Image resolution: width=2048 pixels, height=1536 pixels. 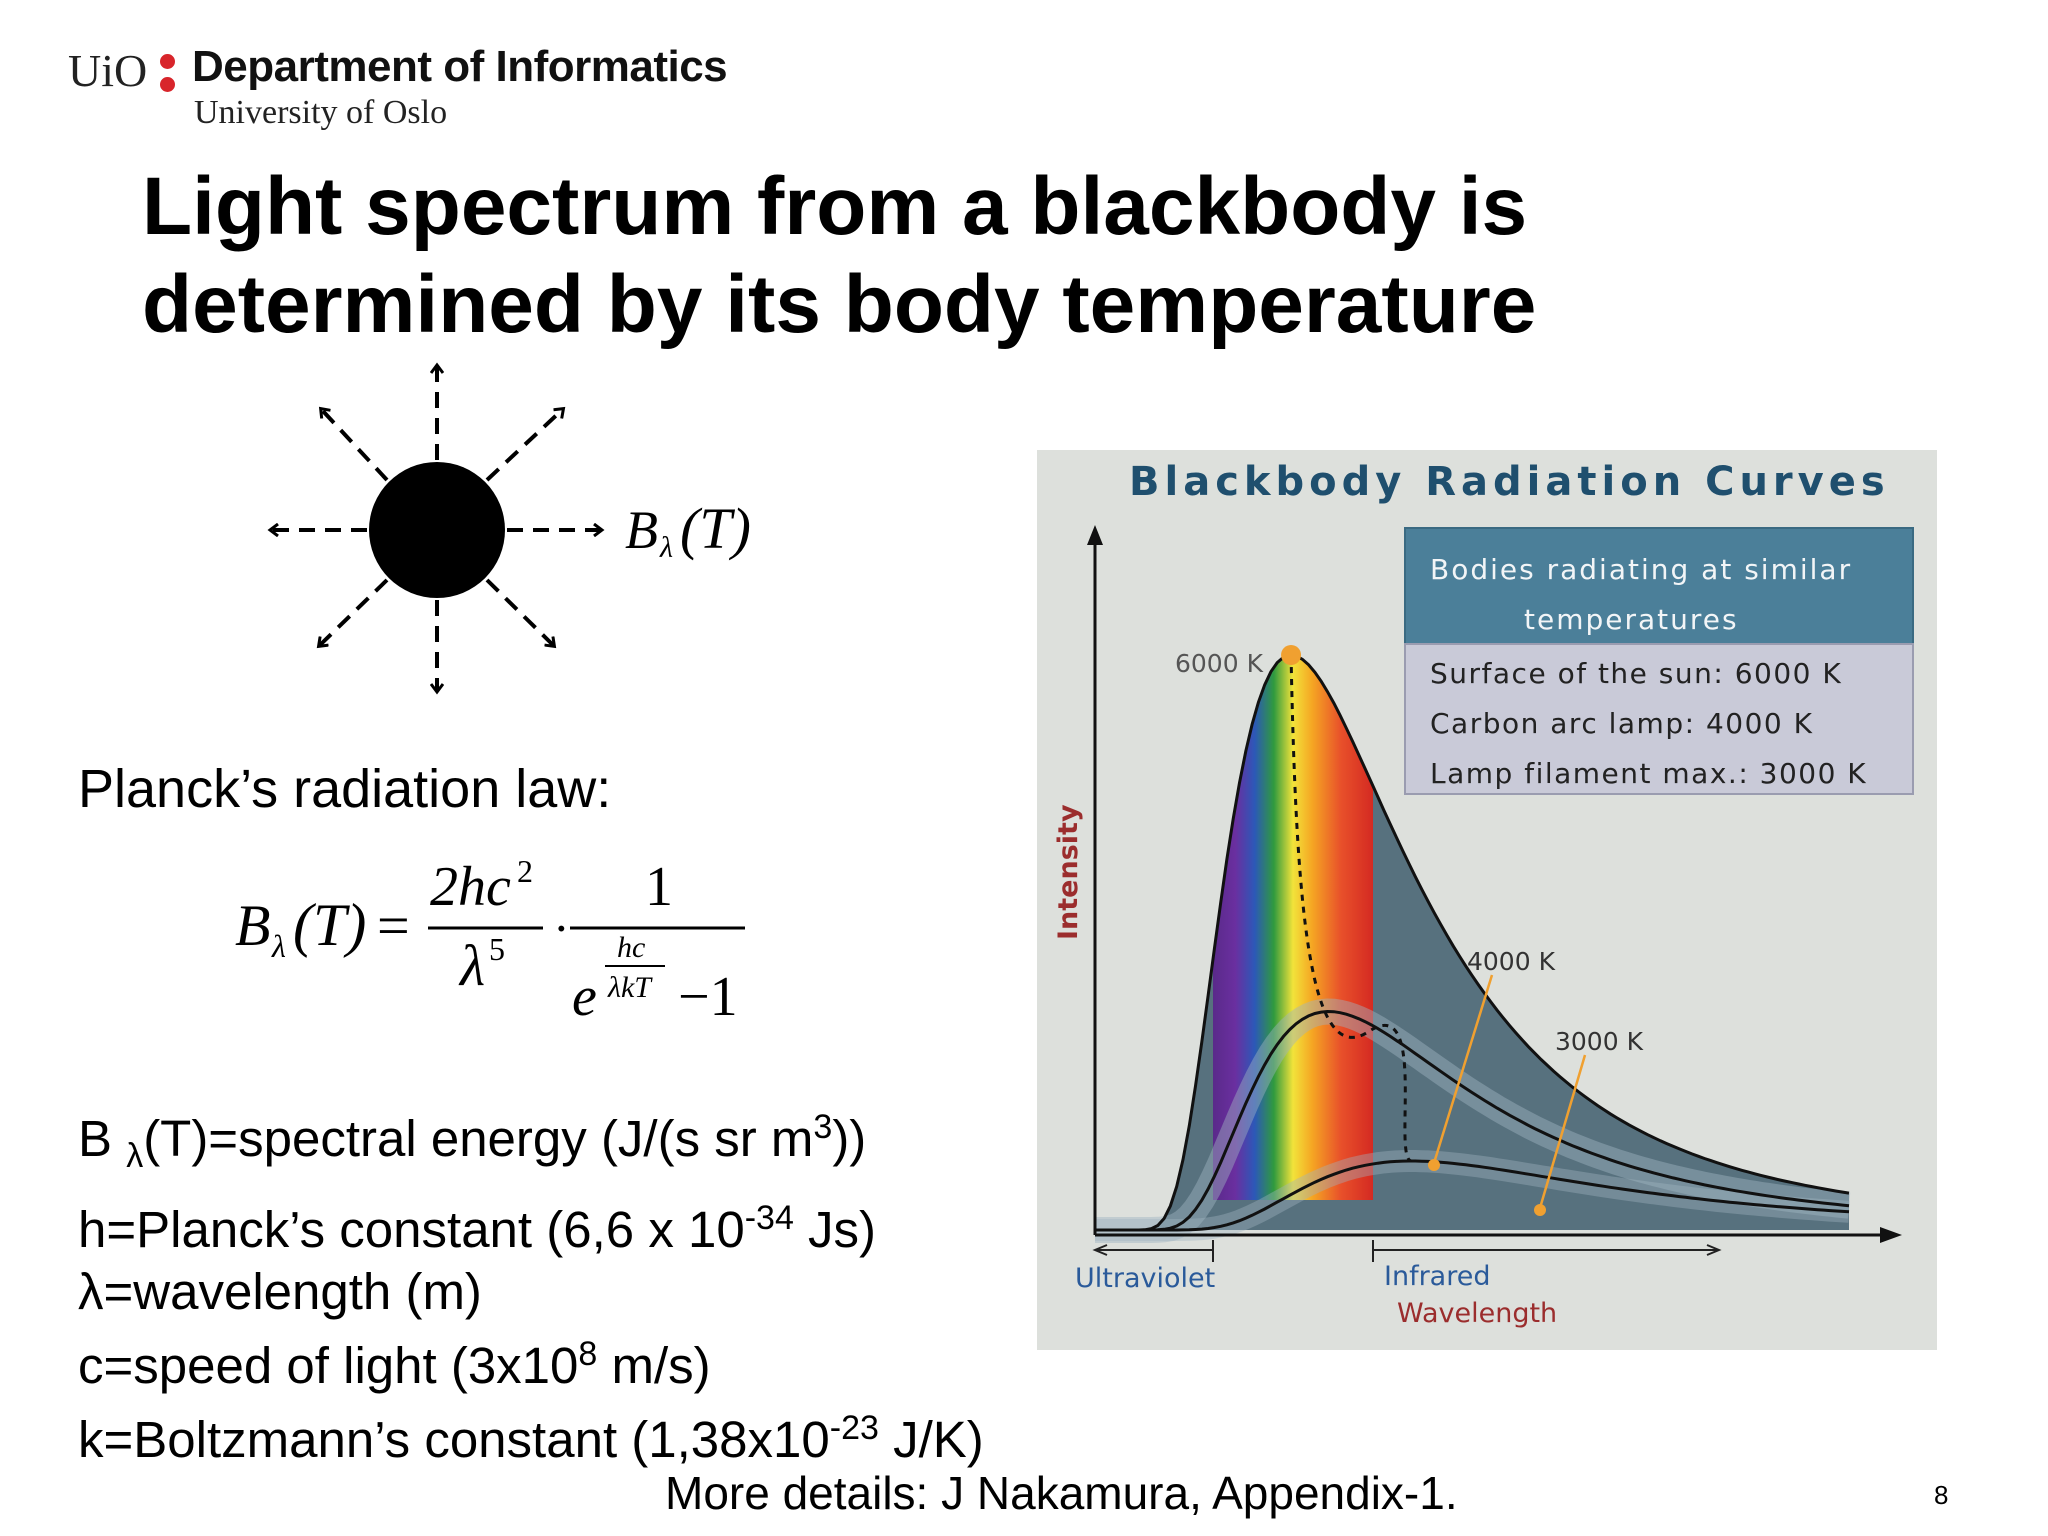 What do you see at coordinates (497, 949) in the screenshot?
I see `formula-den1-exp: 5` at bounding box center [497, 949].